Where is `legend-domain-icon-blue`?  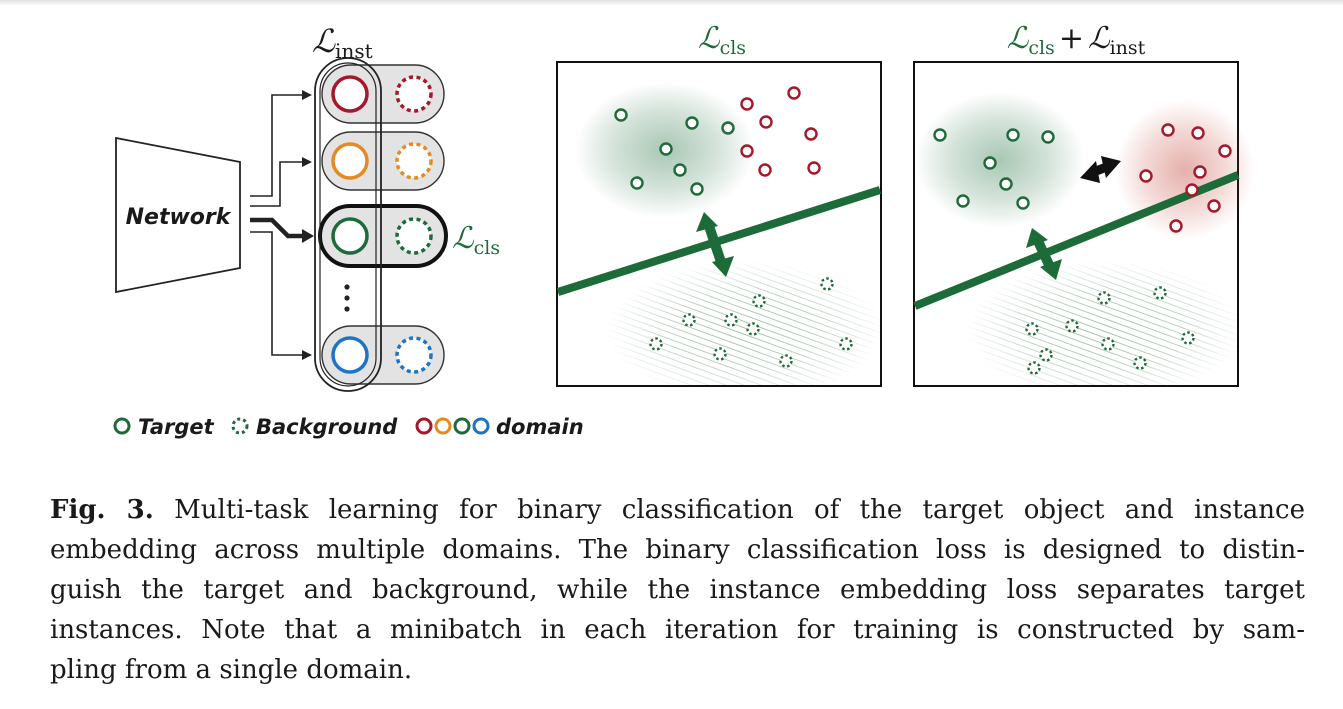
legend-domain-icon-blue is located at coordinates (481, 426).